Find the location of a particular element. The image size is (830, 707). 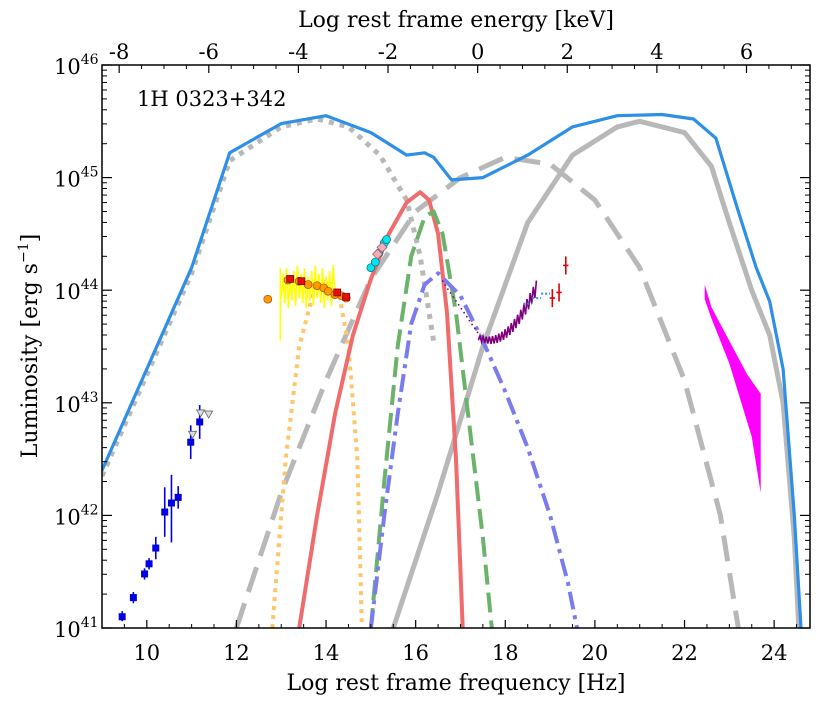

y-tick-exp: 43 is located at coordinates (90, 398).